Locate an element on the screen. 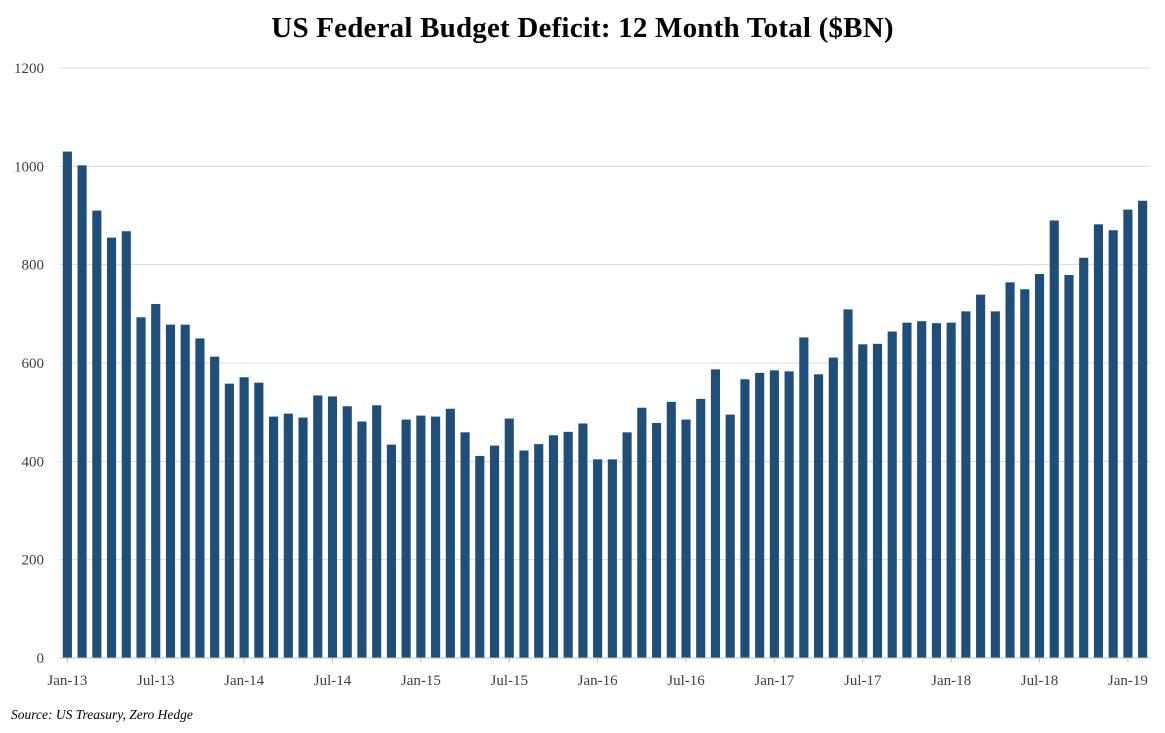 This screenshot has height=733, width=1165. x-tick-label: Jul-13 is located at coordinates (156, 681).